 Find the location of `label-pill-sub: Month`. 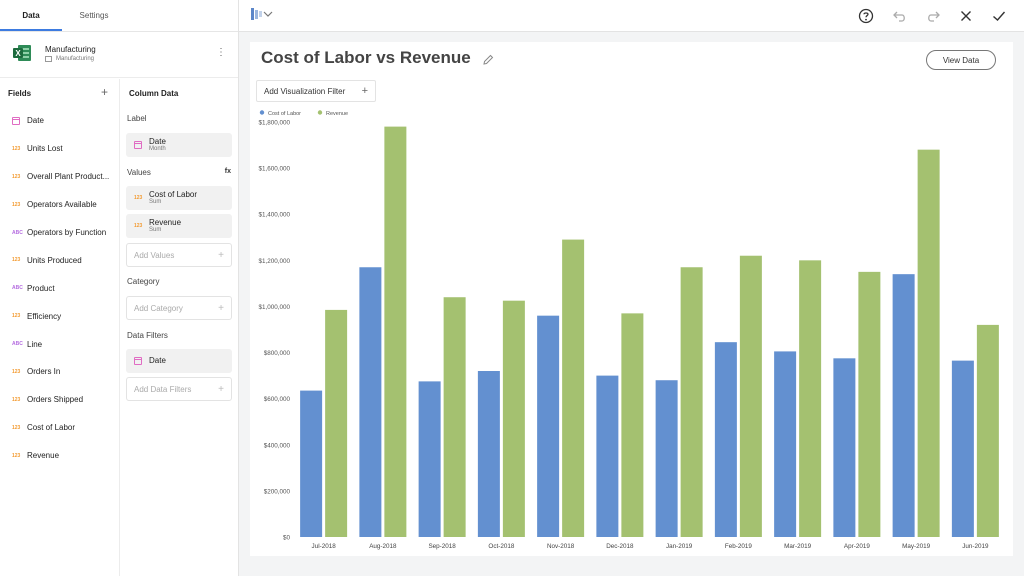

label-pill-sub: Month is located at coordinates (157, 148).